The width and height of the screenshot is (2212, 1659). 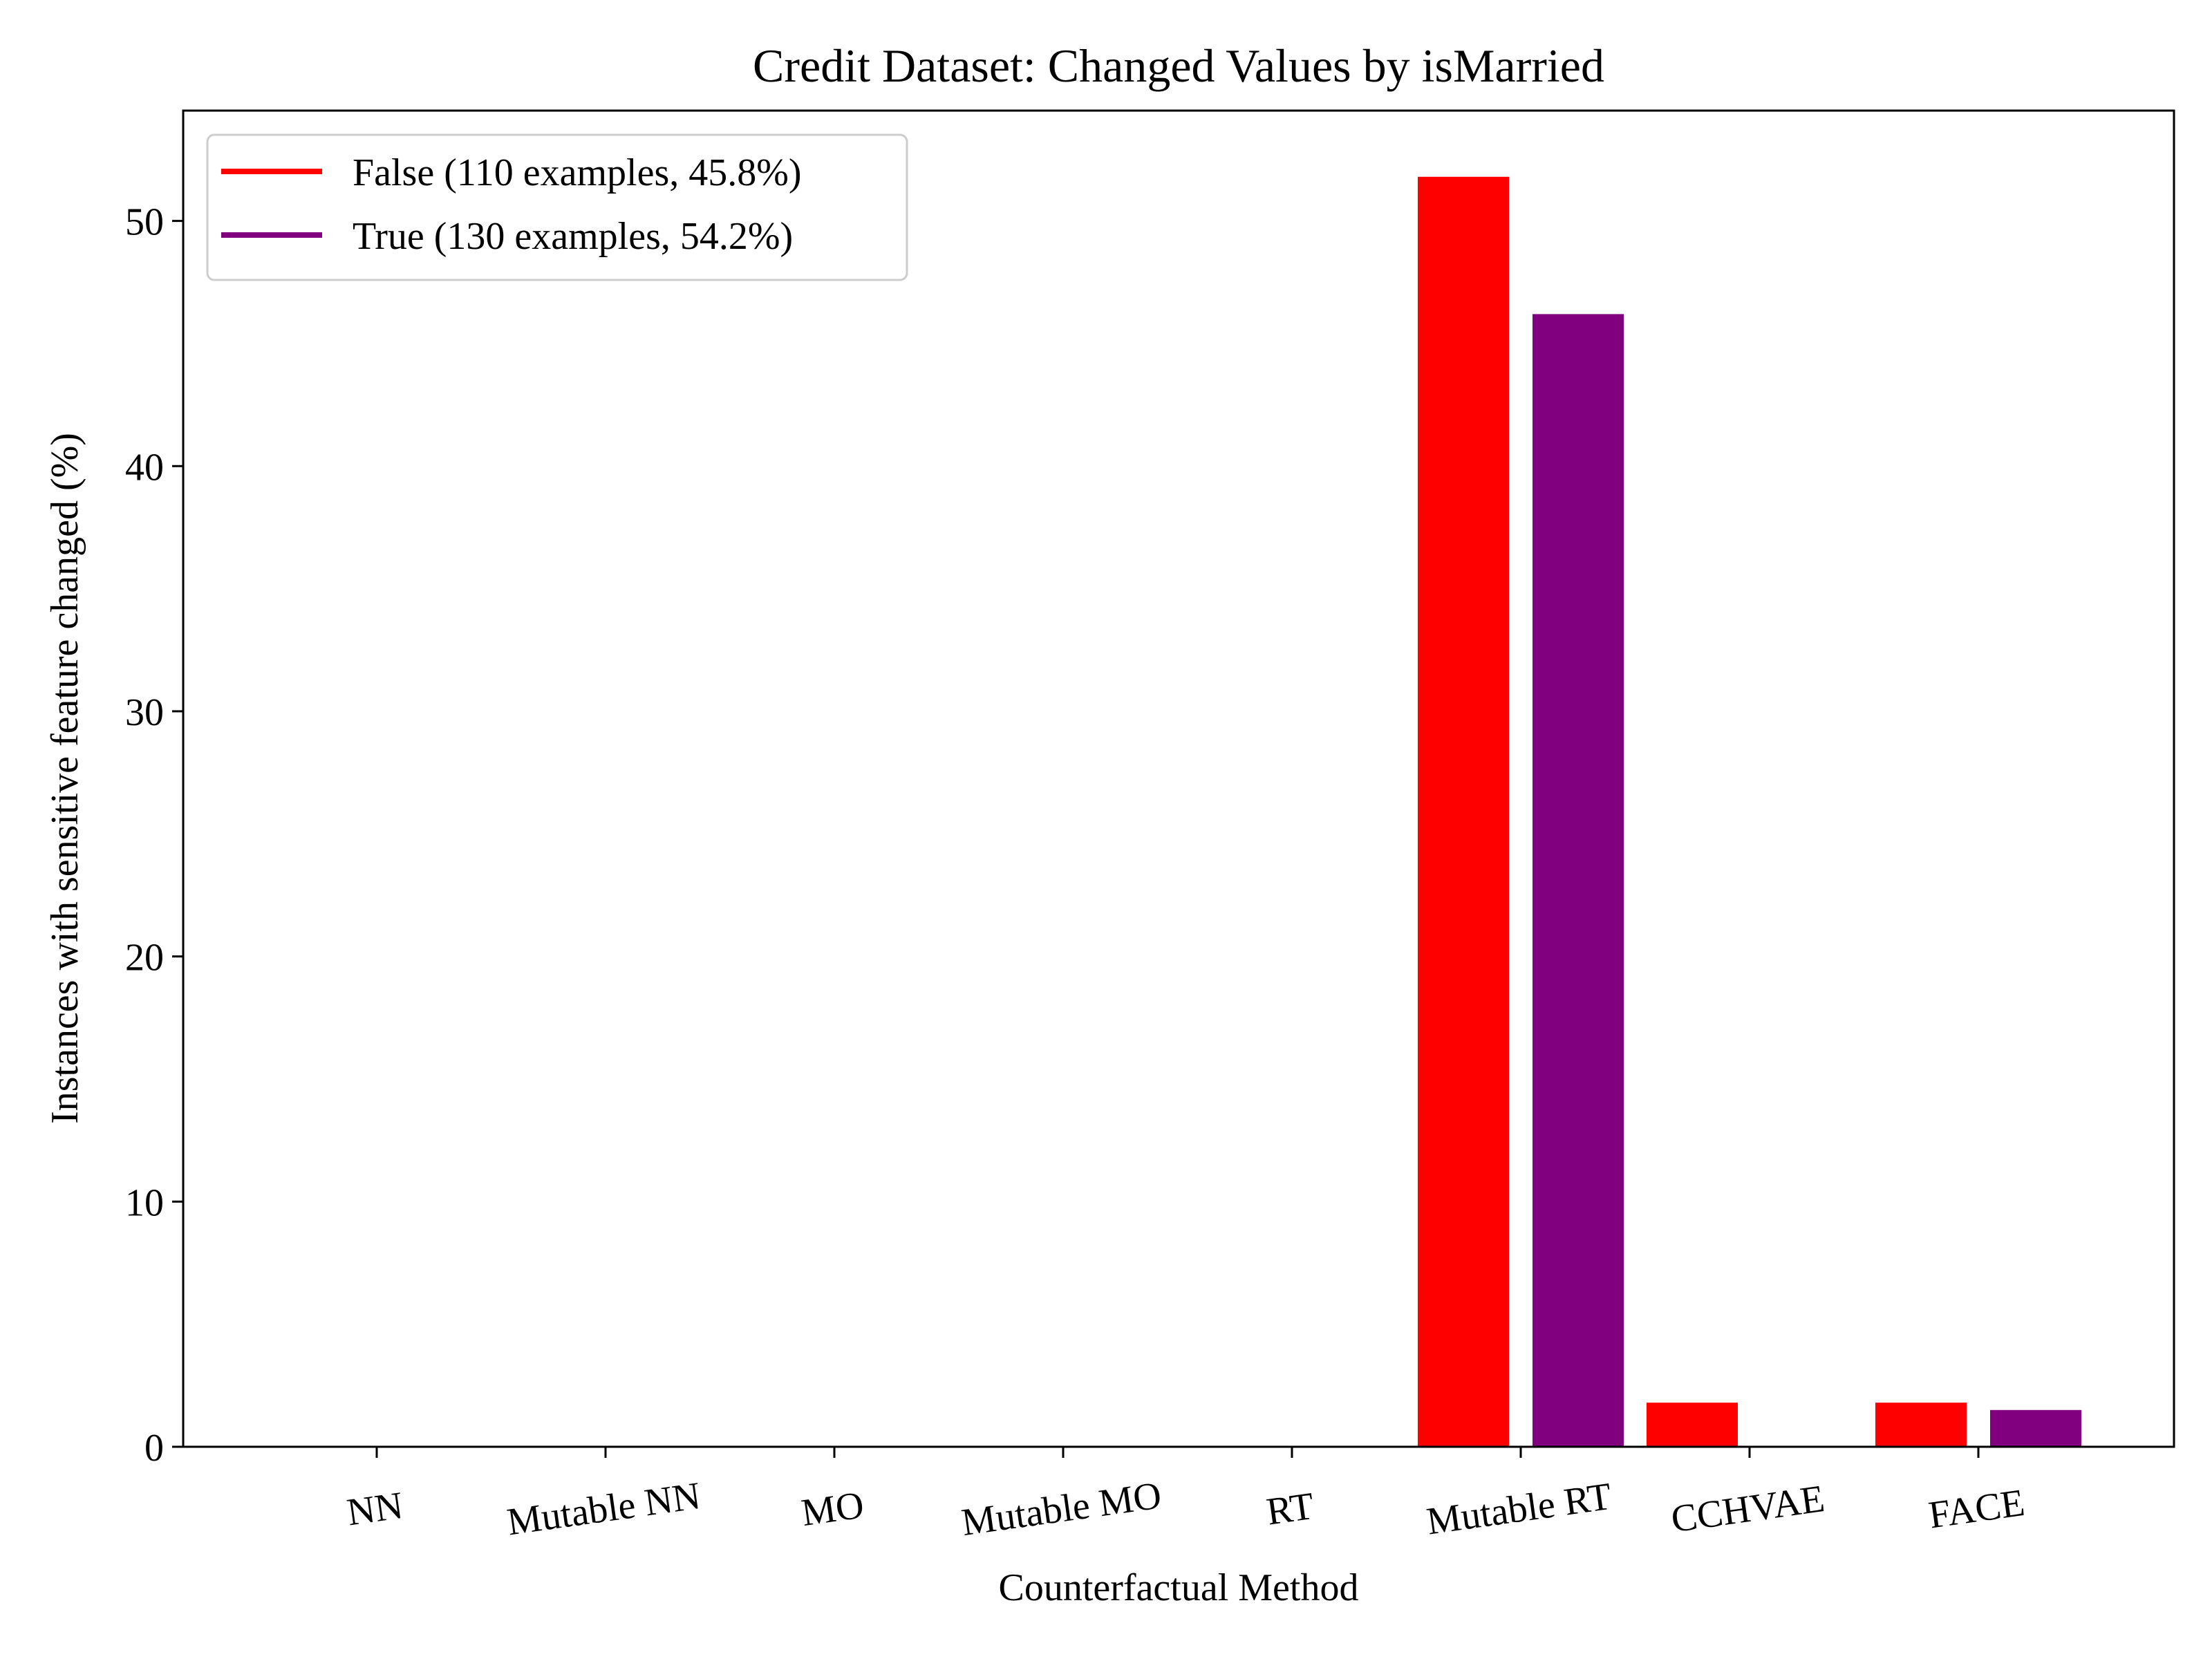 What do you see at coordinates (573, 236) in the screenshot?
I see `legend-label-true: True (130 examples, 54.2%)` at bounding box center [573, 236].